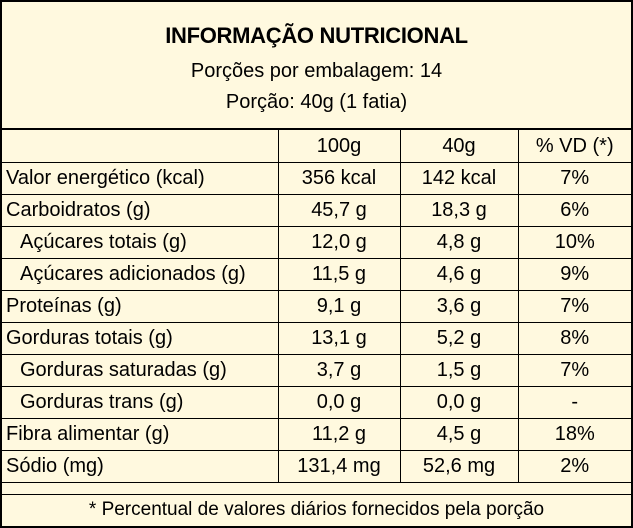 The image size is (633, 528). I want to click on nutrient-row: Sódio (mg) 131,4 mg 52,6 mg 2%, so click(316, 466).